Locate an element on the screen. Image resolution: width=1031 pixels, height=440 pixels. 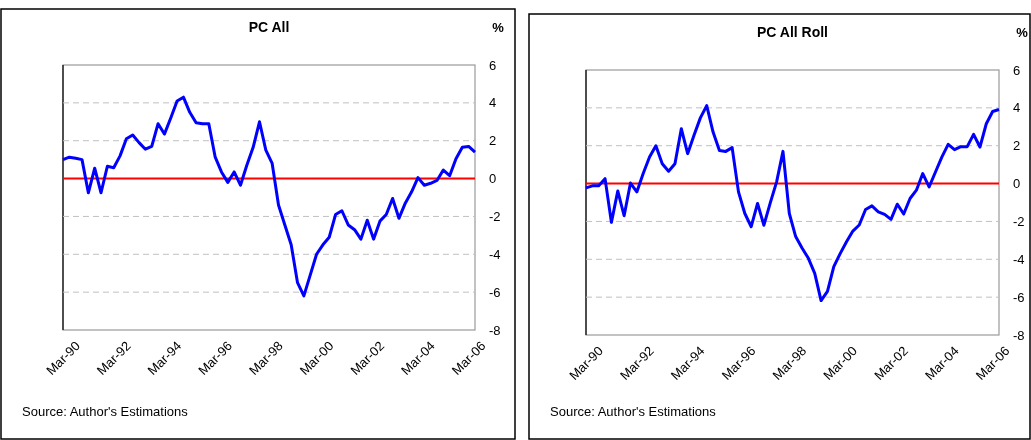
chart-title: PC All Roll is located at coordinates (792, 32).